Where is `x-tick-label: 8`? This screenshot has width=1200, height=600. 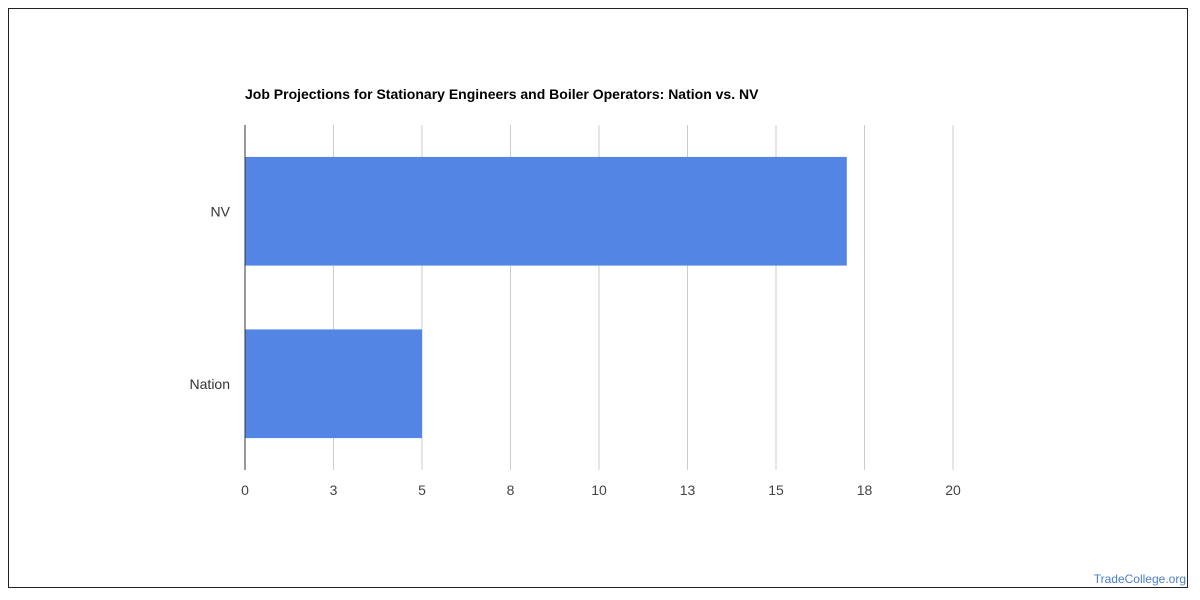
x-tick-label: 8 is located at coordinates (511, 490).